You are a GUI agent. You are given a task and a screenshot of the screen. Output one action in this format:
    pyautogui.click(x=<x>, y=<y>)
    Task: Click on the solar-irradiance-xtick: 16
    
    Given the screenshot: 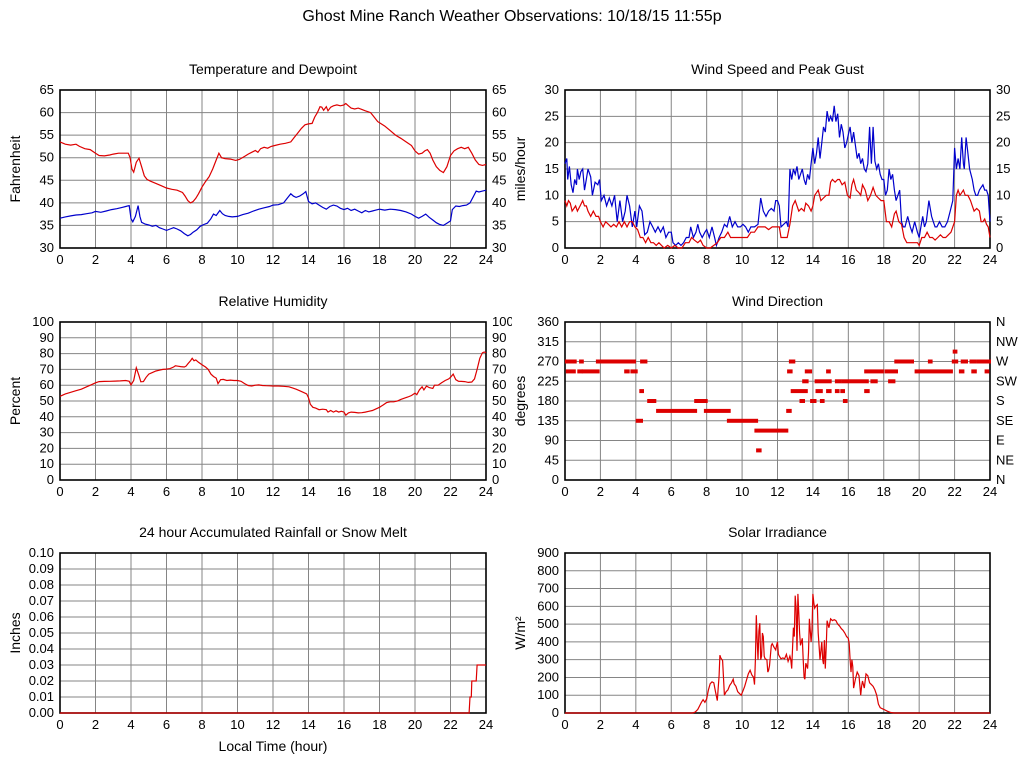 What is the action you would take?
    pyautogui.click(x=848, y=724)
    